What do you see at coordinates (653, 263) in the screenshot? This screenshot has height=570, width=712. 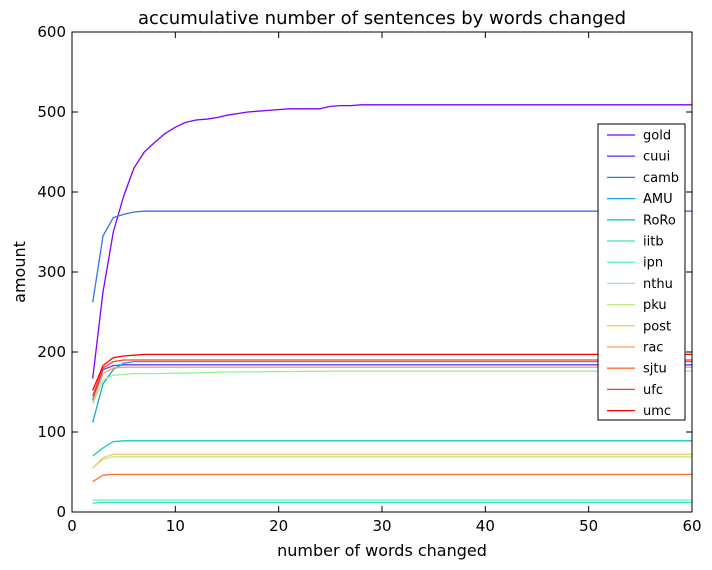 I see `legend-label-ipn: ipn` at bounding box center [653, 263].